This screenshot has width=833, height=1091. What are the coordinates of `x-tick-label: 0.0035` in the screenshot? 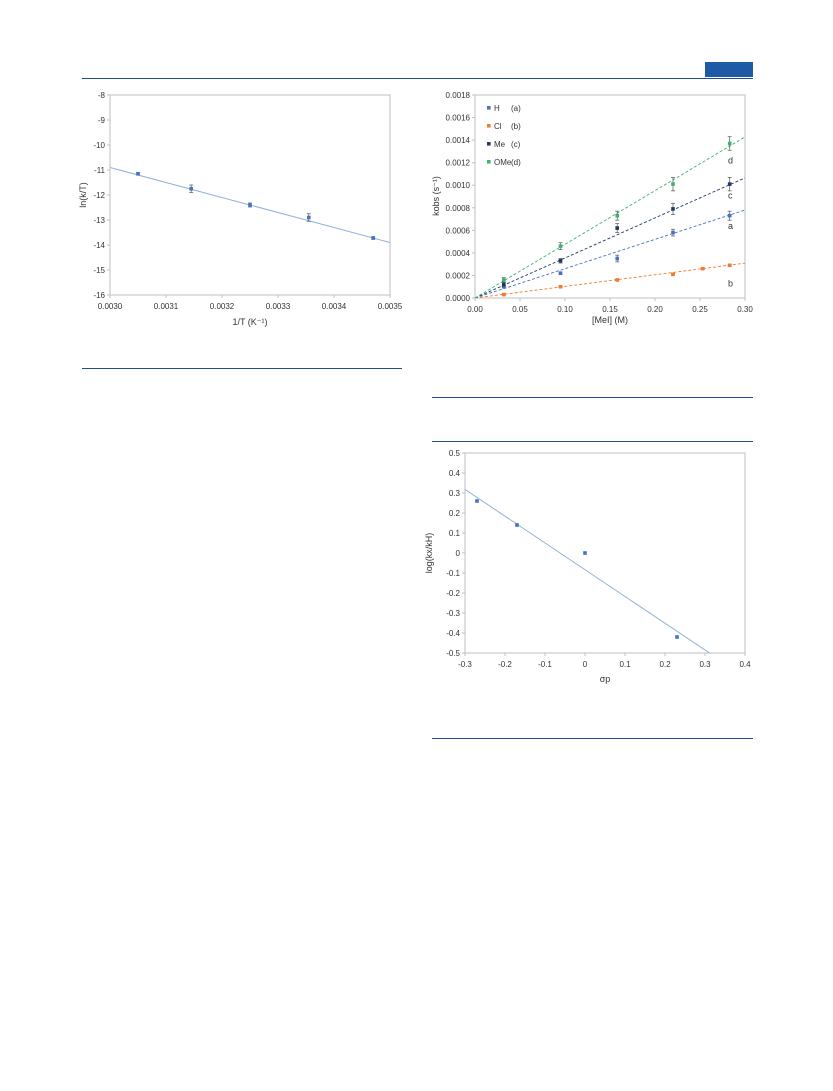 It's located at (390, 306).